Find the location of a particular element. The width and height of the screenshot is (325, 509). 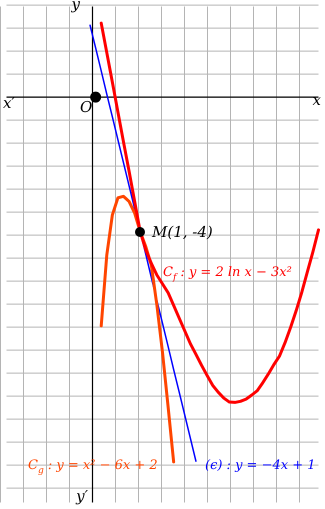

annotation: M(1, -4) is located at coordinates (182, 231).